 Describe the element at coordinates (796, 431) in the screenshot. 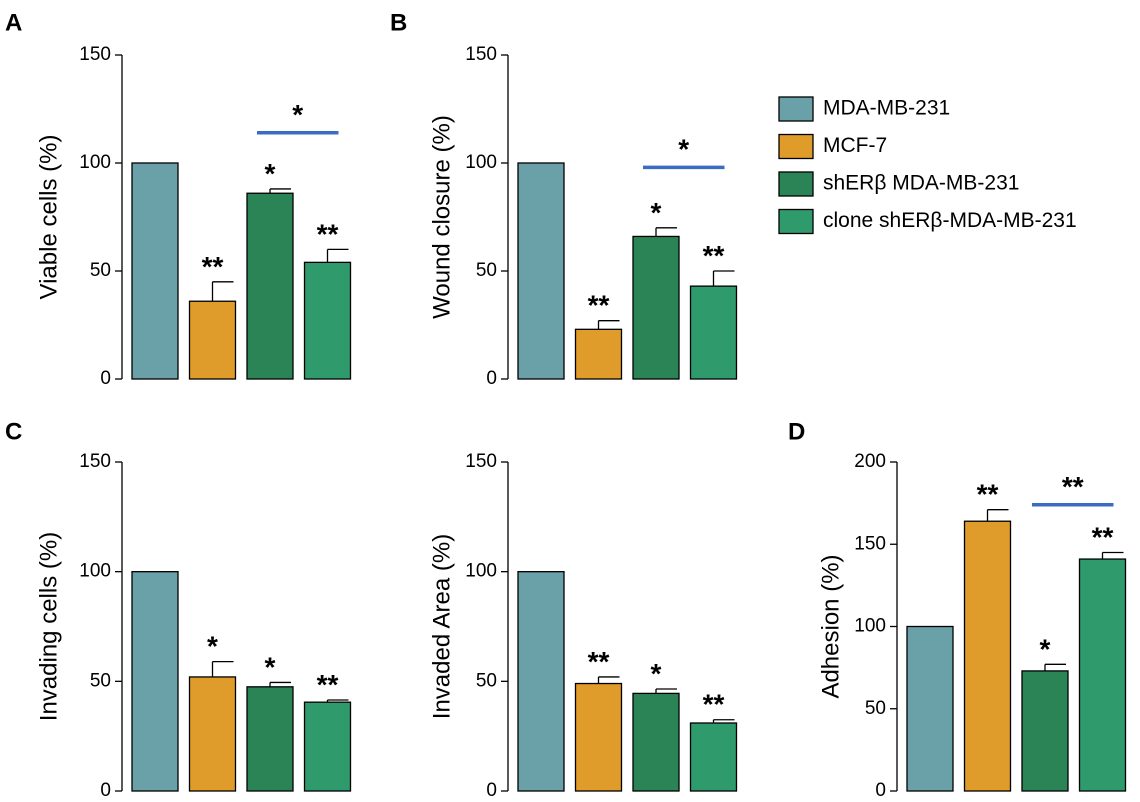

I see `panel-letter: D` at that location.